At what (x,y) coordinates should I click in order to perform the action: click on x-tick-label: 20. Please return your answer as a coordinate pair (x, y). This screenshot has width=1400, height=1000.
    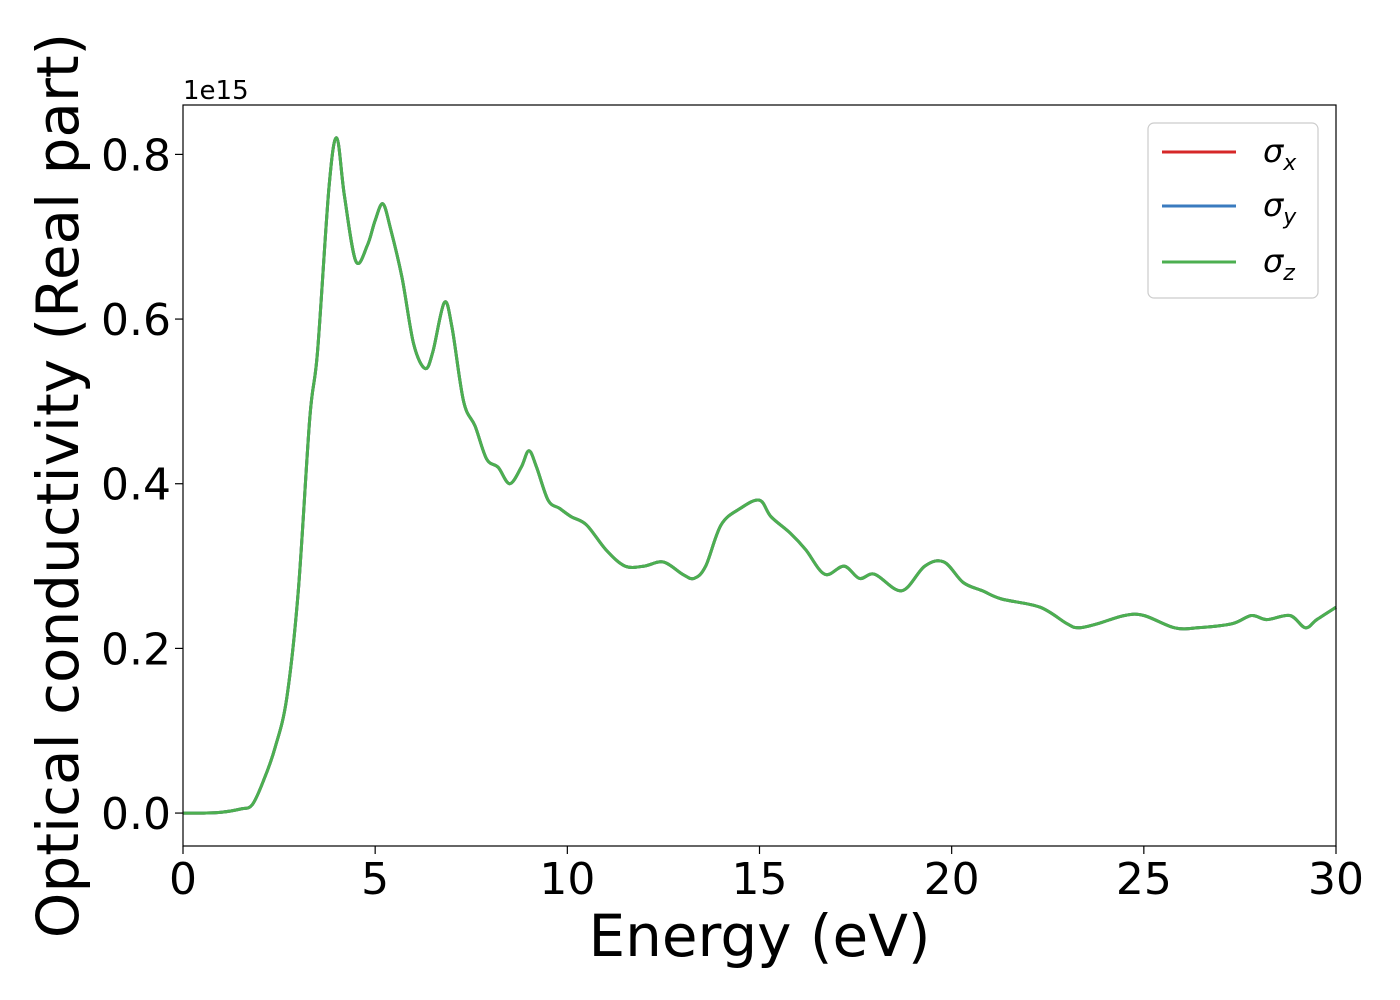
    Looking at the image, I should click on (952, 879).